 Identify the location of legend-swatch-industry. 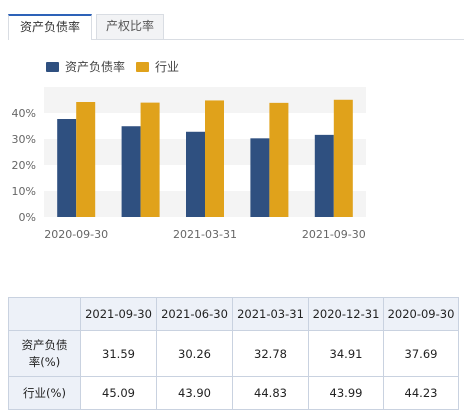
(142, 67).